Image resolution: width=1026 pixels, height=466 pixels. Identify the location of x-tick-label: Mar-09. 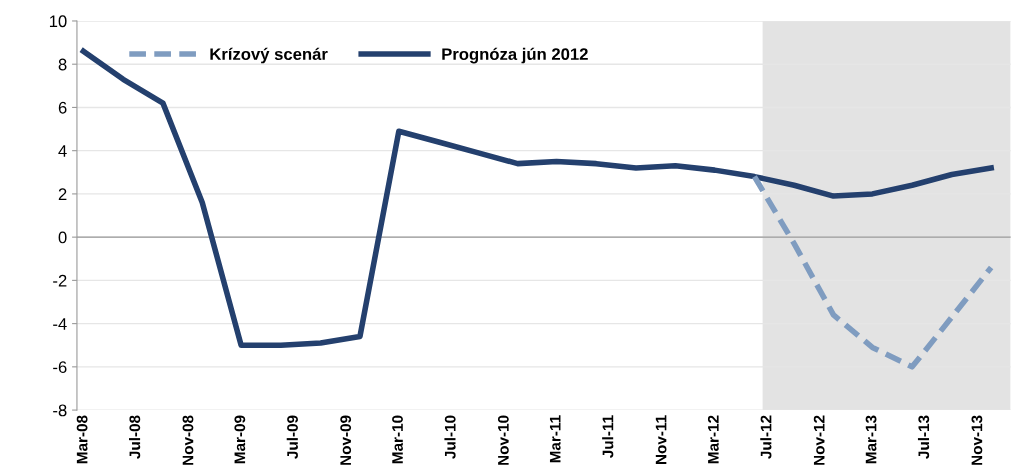
(240, 439).